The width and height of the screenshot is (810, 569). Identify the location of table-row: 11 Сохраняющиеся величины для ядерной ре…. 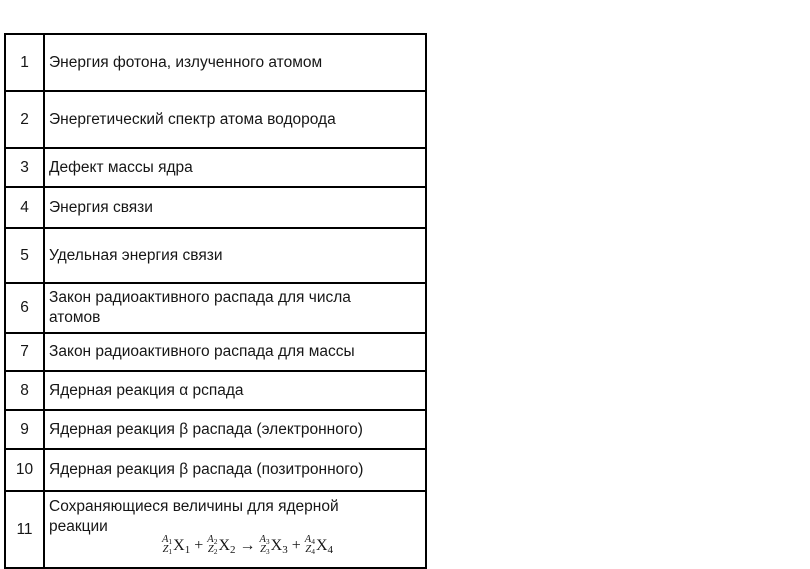
(215, 529).